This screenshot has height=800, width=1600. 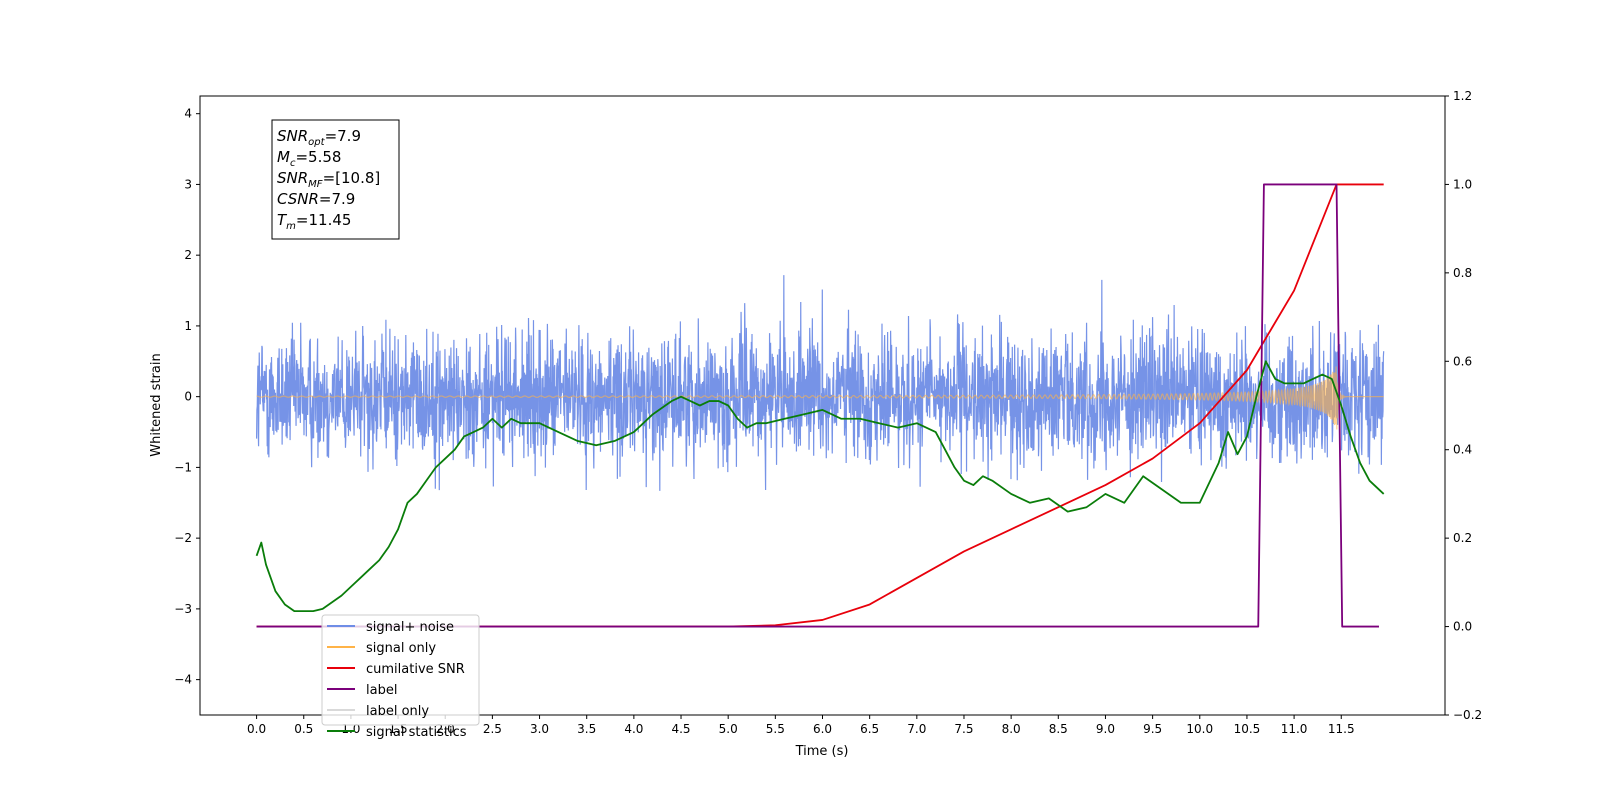 I want to click on x-tick-label: 8.0, so click(x=1011, y=729).